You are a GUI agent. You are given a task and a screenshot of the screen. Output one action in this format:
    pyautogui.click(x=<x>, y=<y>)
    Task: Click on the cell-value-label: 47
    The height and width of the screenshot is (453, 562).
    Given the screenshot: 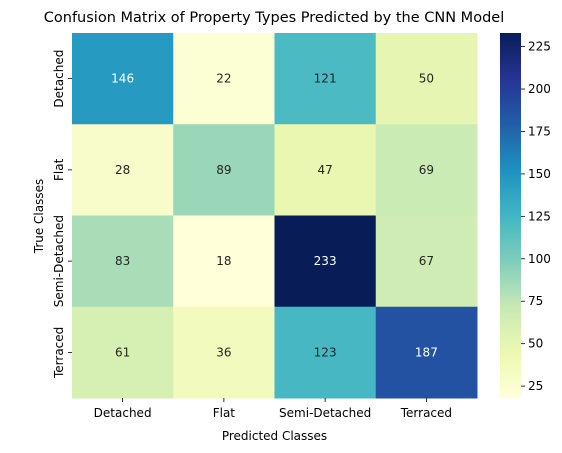 What is the action you would take?
    pyautogui.click(x=324, y=170)
    